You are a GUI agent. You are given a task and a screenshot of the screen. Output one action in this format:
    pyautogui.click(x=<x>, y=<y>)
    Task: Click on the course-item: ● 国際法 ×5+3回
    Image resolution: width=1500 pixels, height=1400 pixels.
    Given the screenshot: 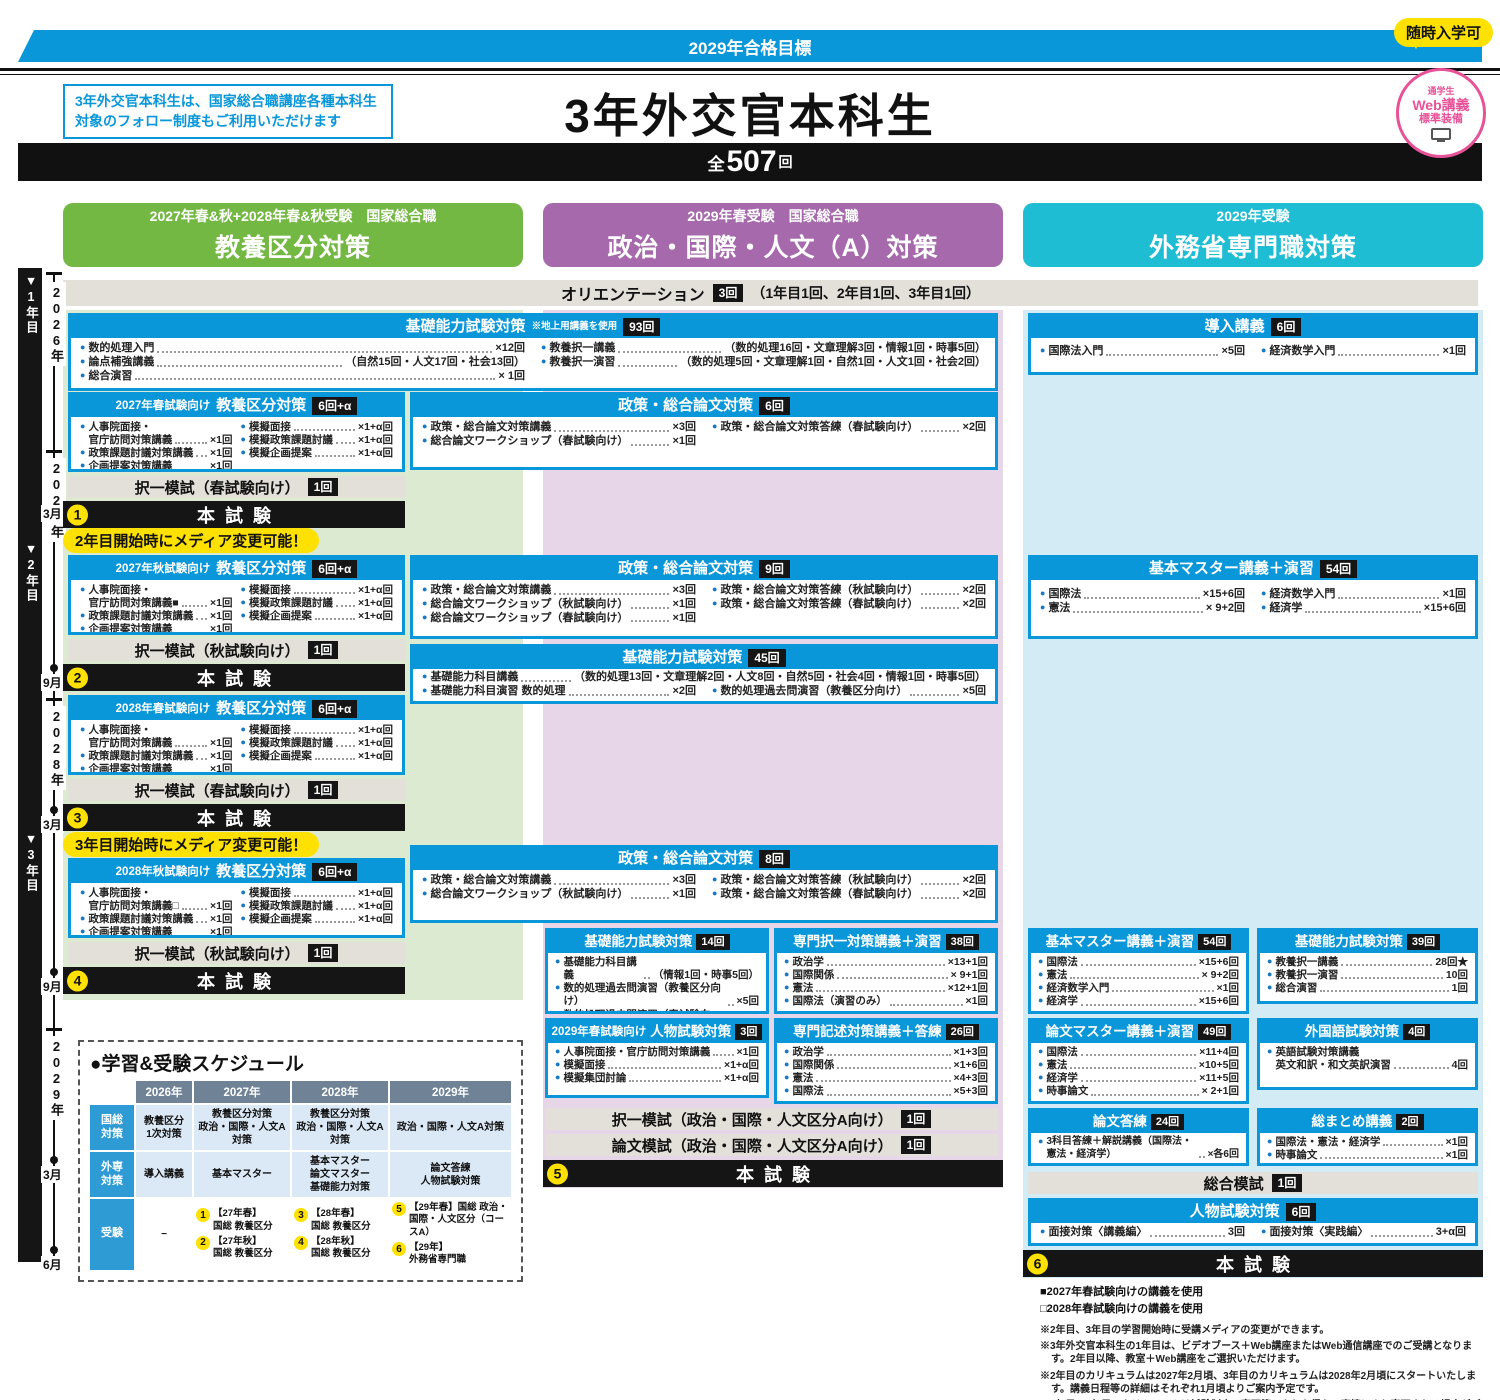 What is the action you would take?
    pyautogui.click(x=886, y=1091)
    